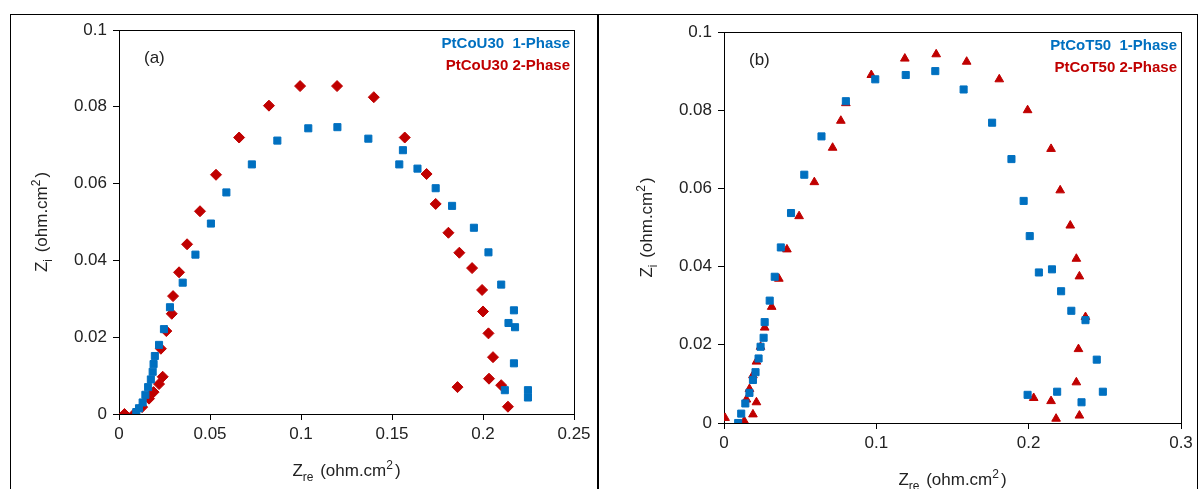  What do you see at coordinates (392, 433) in the screenshot?
I see `x-tick-label: 0.15` at bounding box center [392, 433].